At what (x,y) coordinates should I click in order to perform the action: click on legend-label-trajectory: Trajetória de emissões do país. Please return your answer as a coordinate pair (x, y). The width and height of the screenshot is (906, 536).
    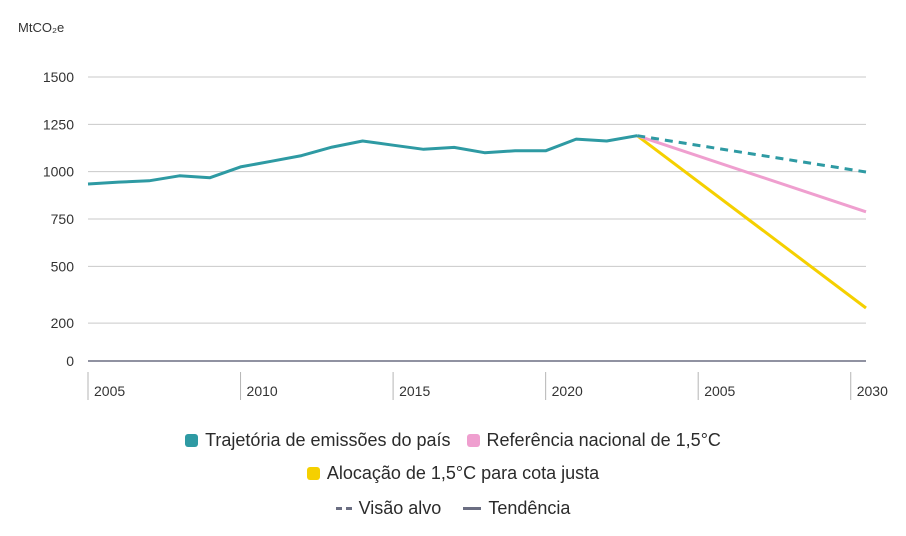
    Looking at the image, I should click on (328, 440).